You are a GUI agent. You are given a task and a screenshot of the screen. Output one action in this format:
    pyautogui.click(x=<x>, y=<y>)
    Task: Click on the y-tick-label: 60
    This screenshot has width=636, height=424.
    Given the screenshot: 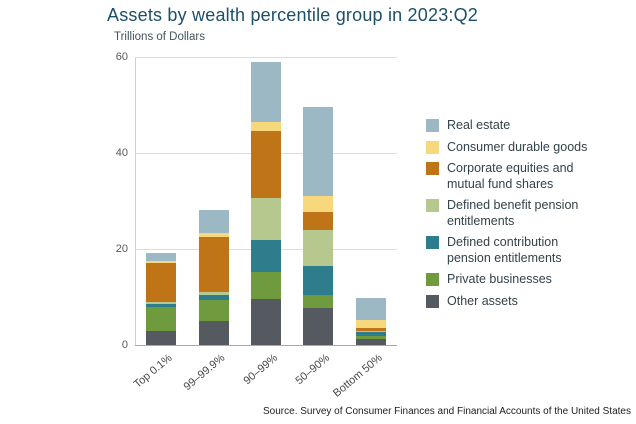 What is the action you would take?
    pyautogui.click(x=121, y=57)
    